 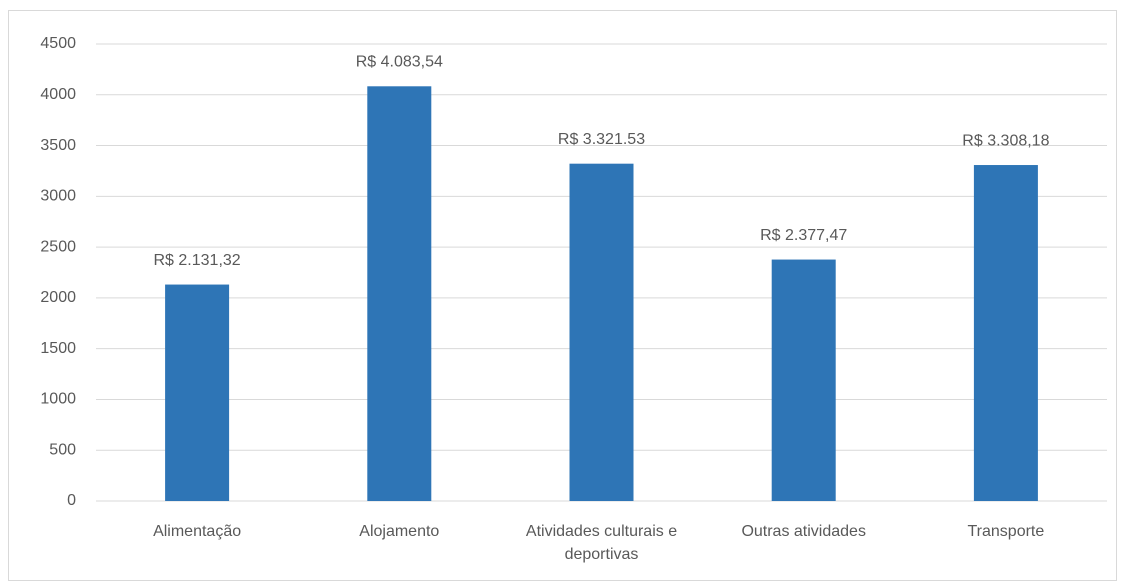 I want to click on x-tick-label: Alimentação, so click(x=197, y=531).